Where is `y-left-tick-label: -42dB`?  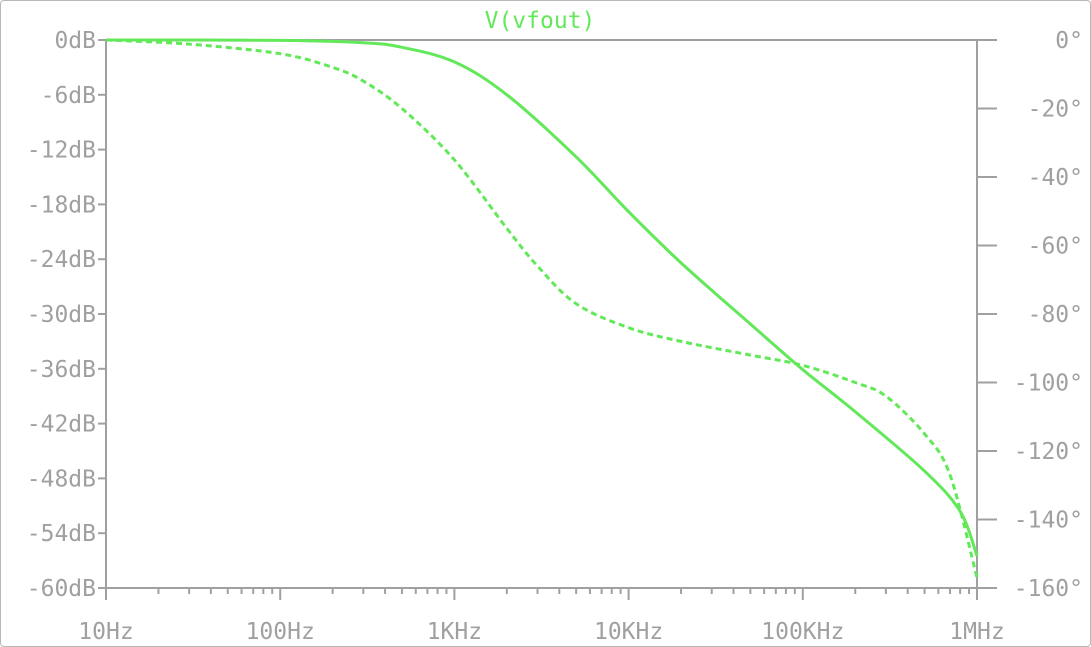 y-left-tick-label: -42dB is located at coordinates (61, 425).